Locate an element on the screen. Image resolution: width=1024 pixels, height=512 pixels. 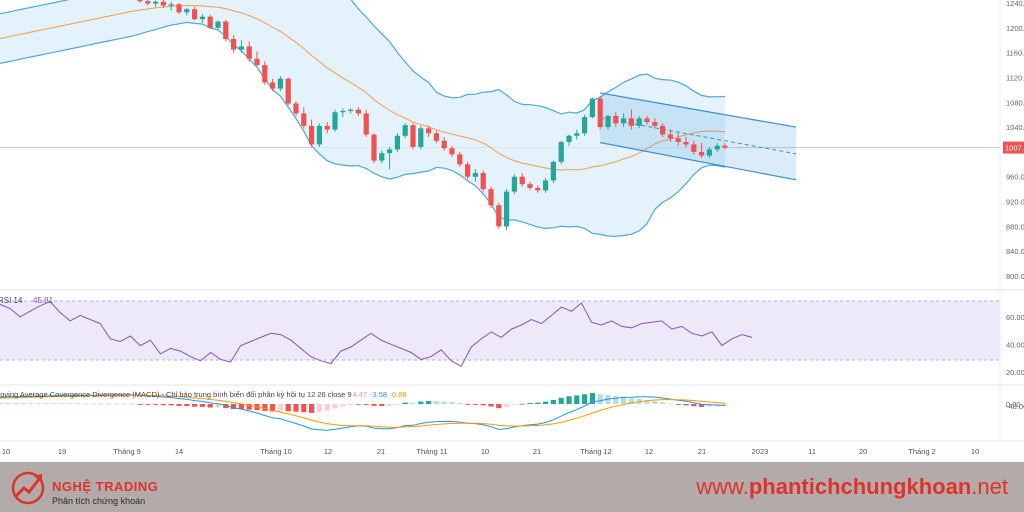
time-tick-label: Tháng 12 is located at coordinates (596, 451).